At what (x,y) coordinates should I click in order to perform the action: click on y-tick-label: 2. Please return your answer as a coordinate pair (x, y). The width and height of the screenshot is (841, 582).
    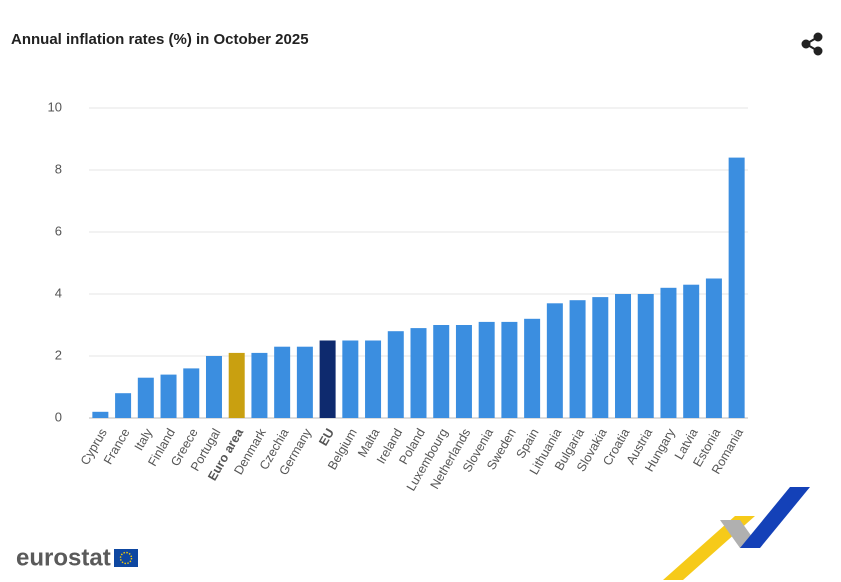
    Looking at the image, I should click on (58, 354).